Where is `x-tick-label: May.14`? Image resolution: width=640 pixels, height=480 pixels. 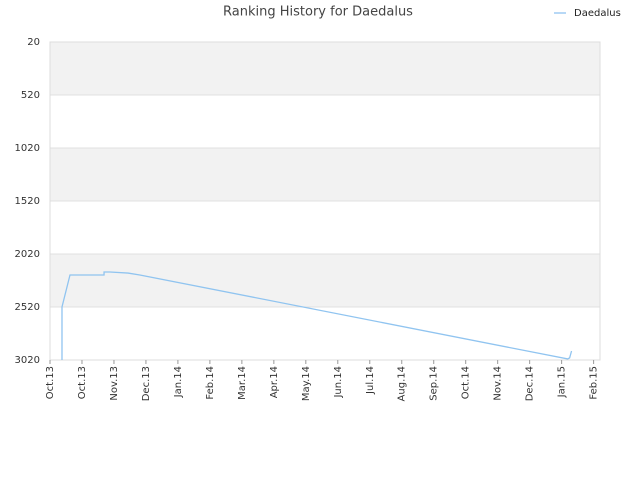 x-tick-label: May.14 is located at coordinates (306, 383).